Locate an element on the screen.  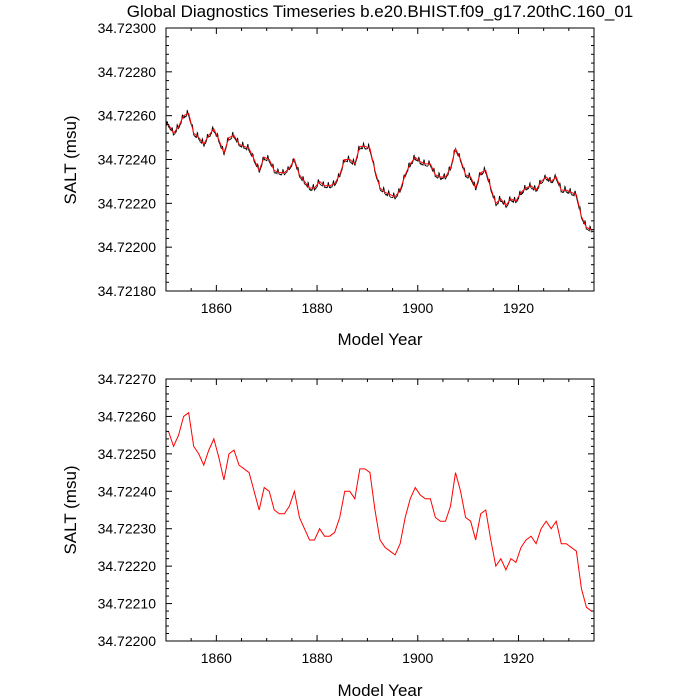
y-tick-label-0: 34.72180 is located at coordinates (127, 291).